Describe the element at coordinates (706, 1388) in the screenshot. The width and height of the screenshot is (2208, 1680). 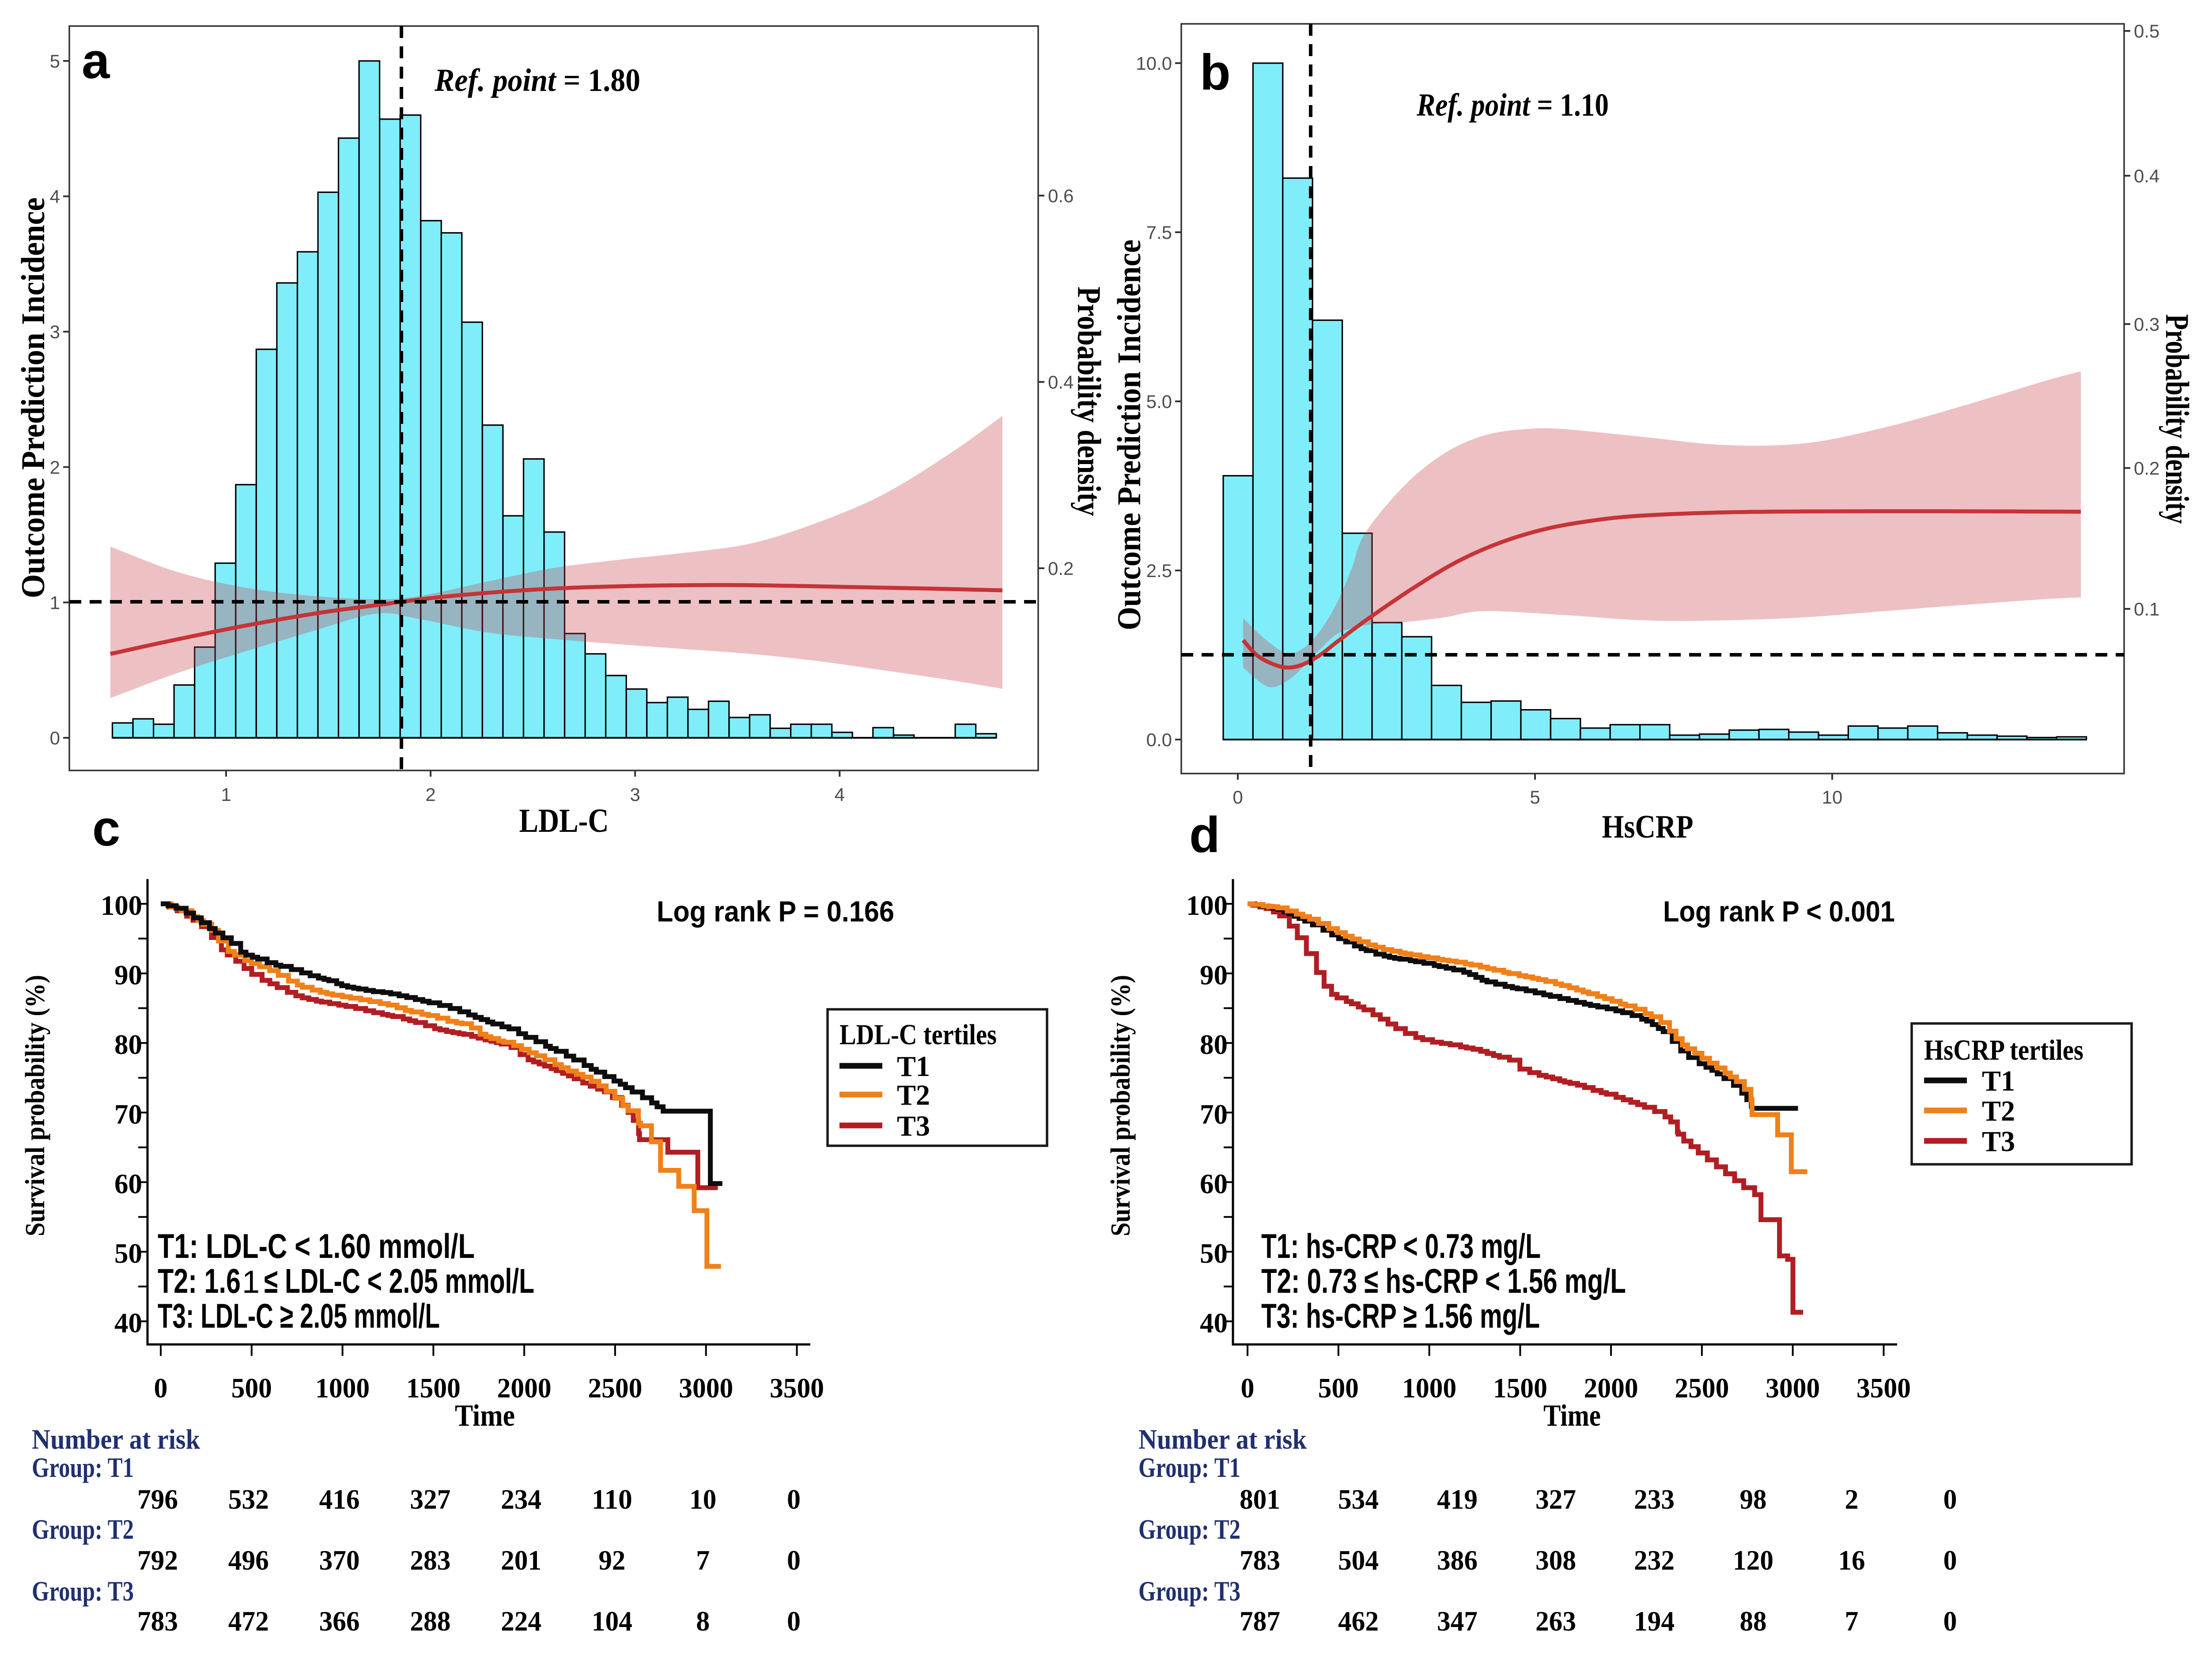
I see `svg-text: 3000` at that location.